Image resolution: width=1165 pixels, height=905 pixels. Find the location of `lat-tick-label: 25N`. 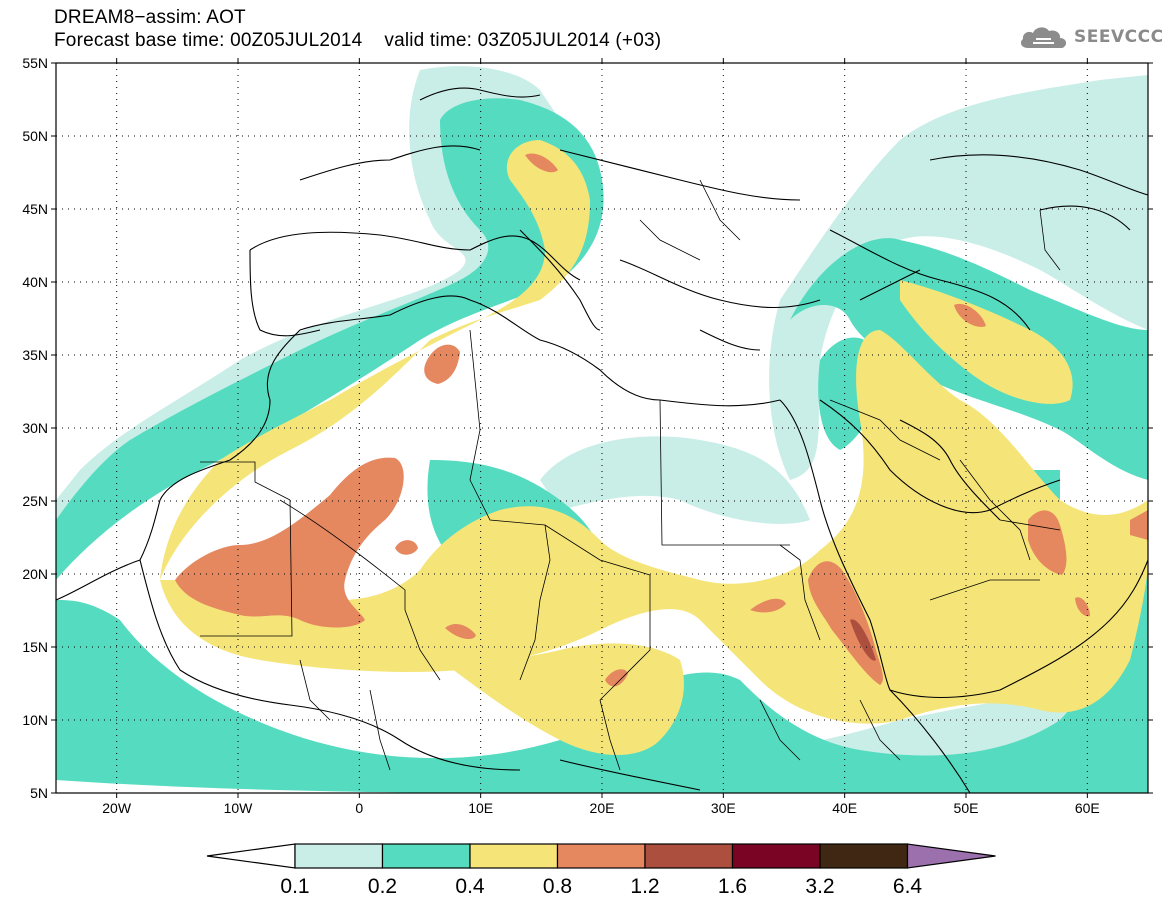

lat-tick-label: 25N is located at coordinates (35, 501).